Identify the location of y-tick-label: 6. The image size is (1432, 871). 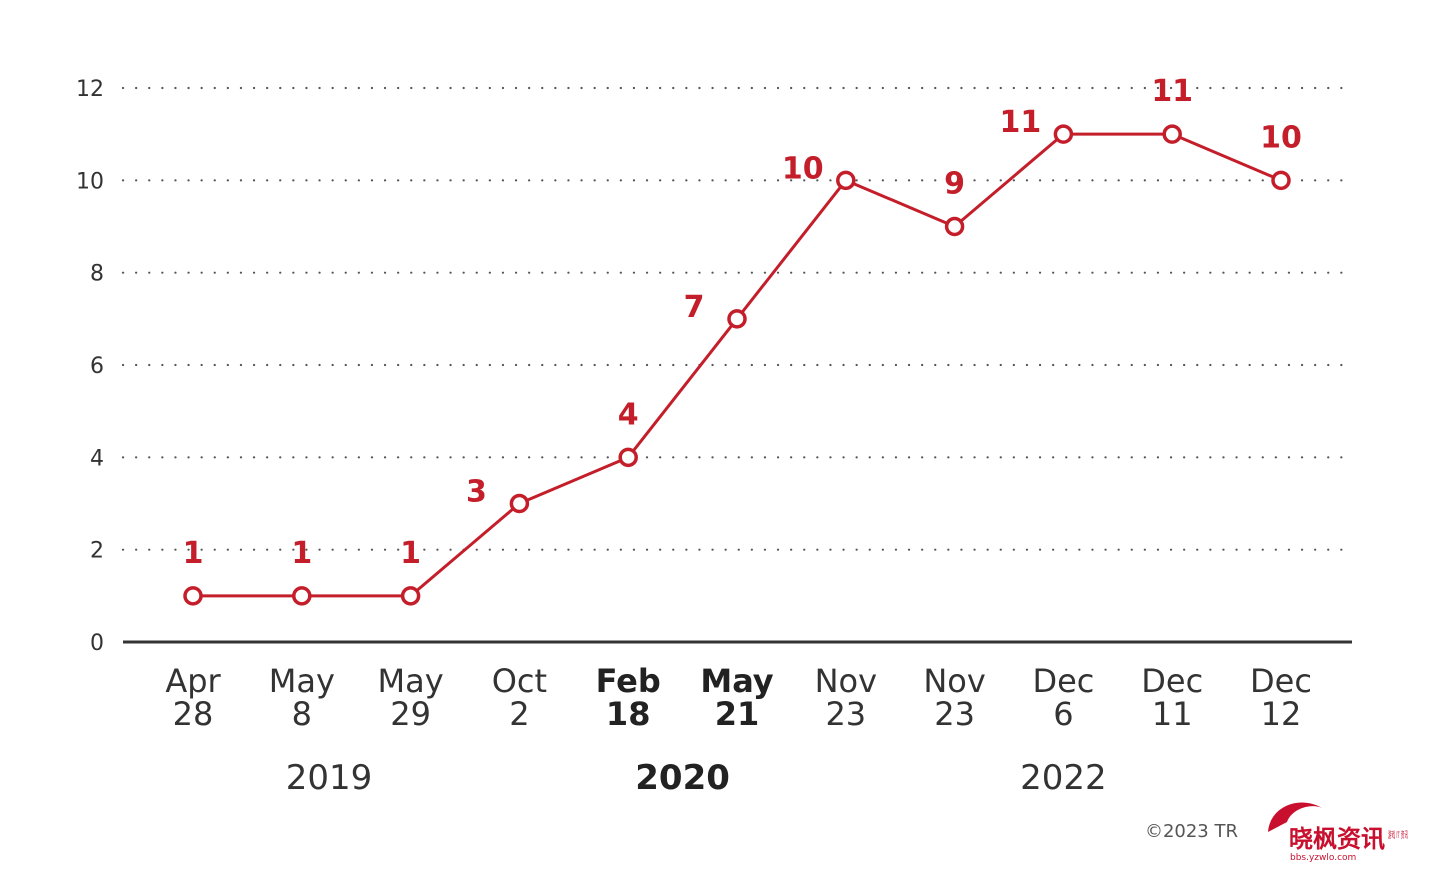
(97, 366).